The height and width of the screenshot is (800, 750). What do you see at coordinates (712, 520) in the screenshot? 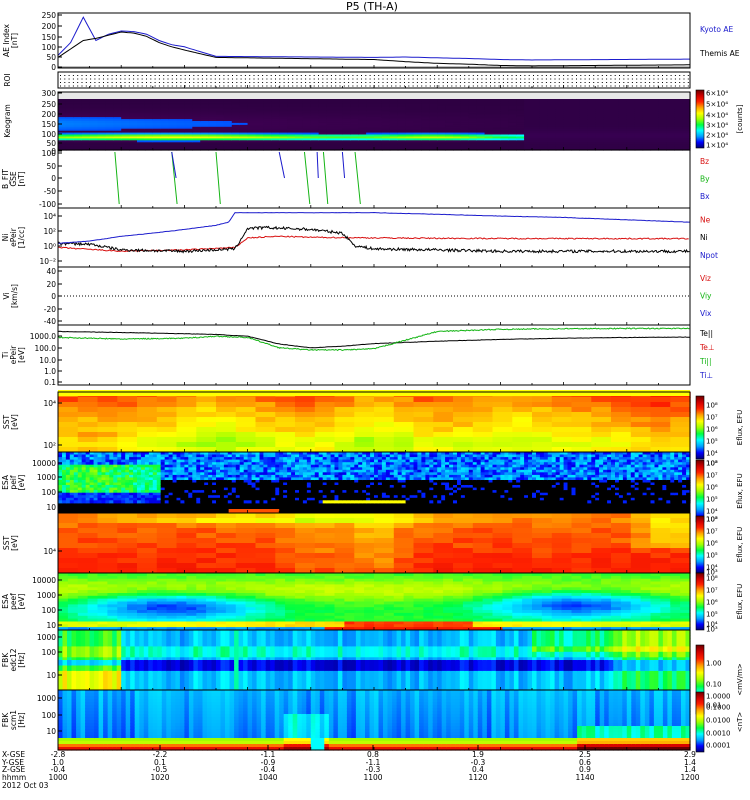
I see `sst2-colorbar-tick: 10⁸` at bounding box center [712, 520].